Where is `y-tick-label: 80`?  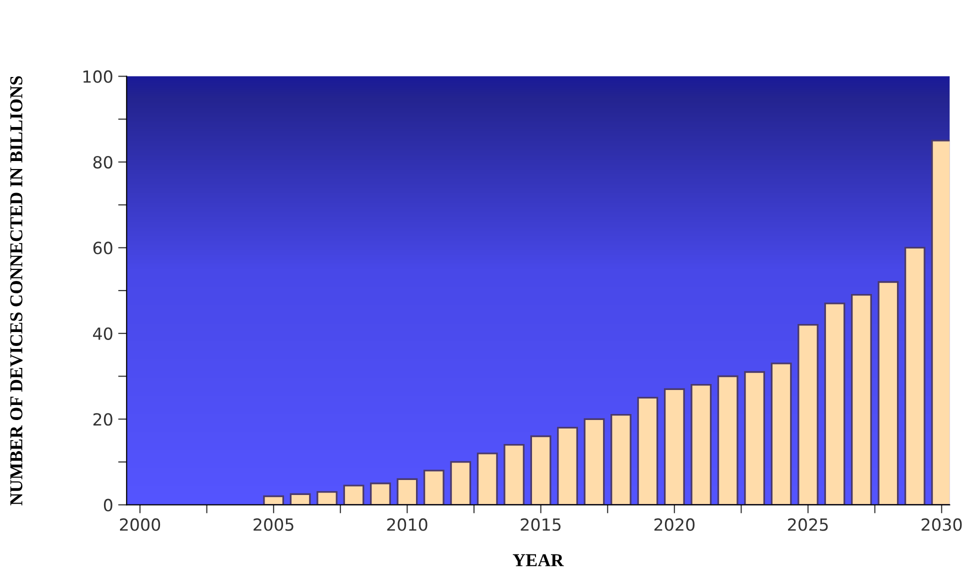
y-tick-label: 80 is located at coordinates (102, 162).